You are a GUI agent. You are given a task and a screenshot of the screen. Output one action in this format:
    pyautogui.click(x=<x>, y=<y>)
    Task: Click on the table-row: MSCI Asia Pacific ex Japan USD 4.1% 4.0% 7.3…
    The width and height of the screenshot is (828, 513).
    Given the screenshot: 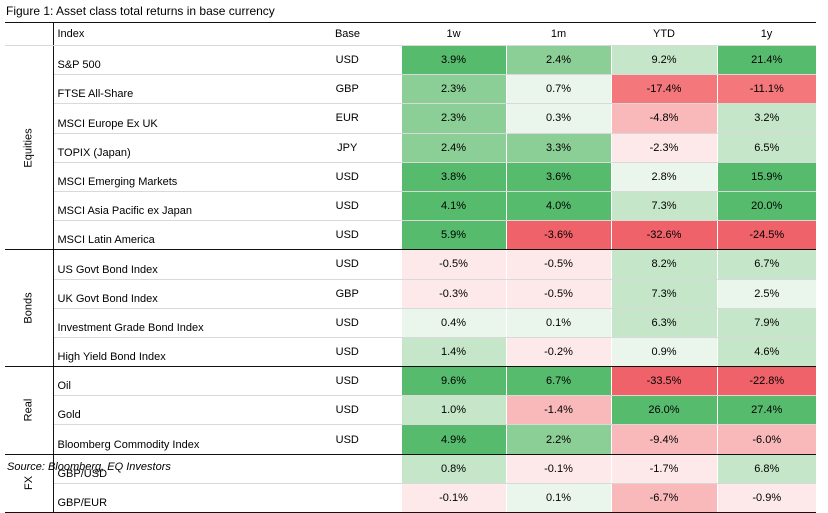 What is the action you would take?
    pyautogui.click(x=410, y=206)
    